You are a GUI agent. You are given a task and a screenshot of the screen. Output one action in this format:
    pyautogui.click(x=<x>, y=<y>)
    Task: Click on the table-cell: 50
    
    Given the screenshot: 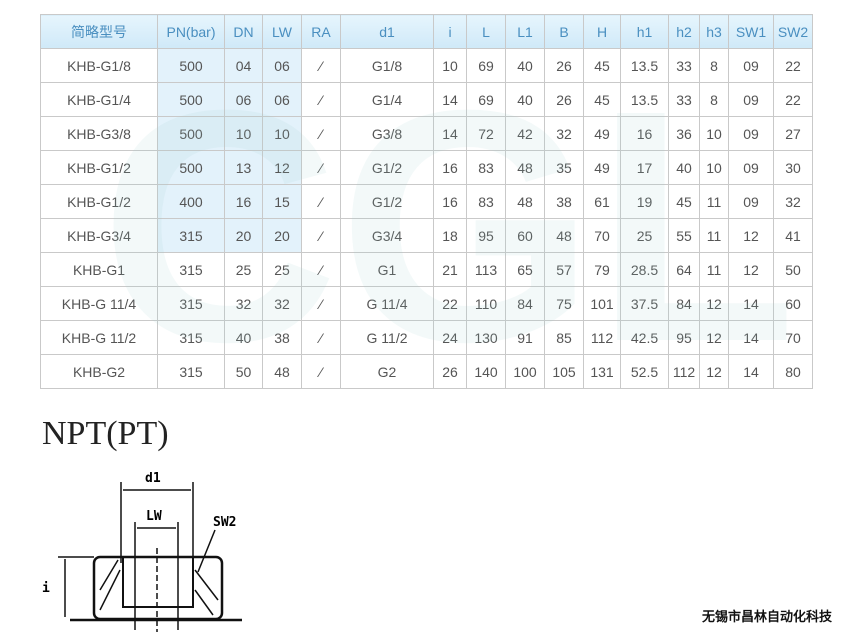 What is the action you would take?
    pyautogui.click(x=793, y=269)
    